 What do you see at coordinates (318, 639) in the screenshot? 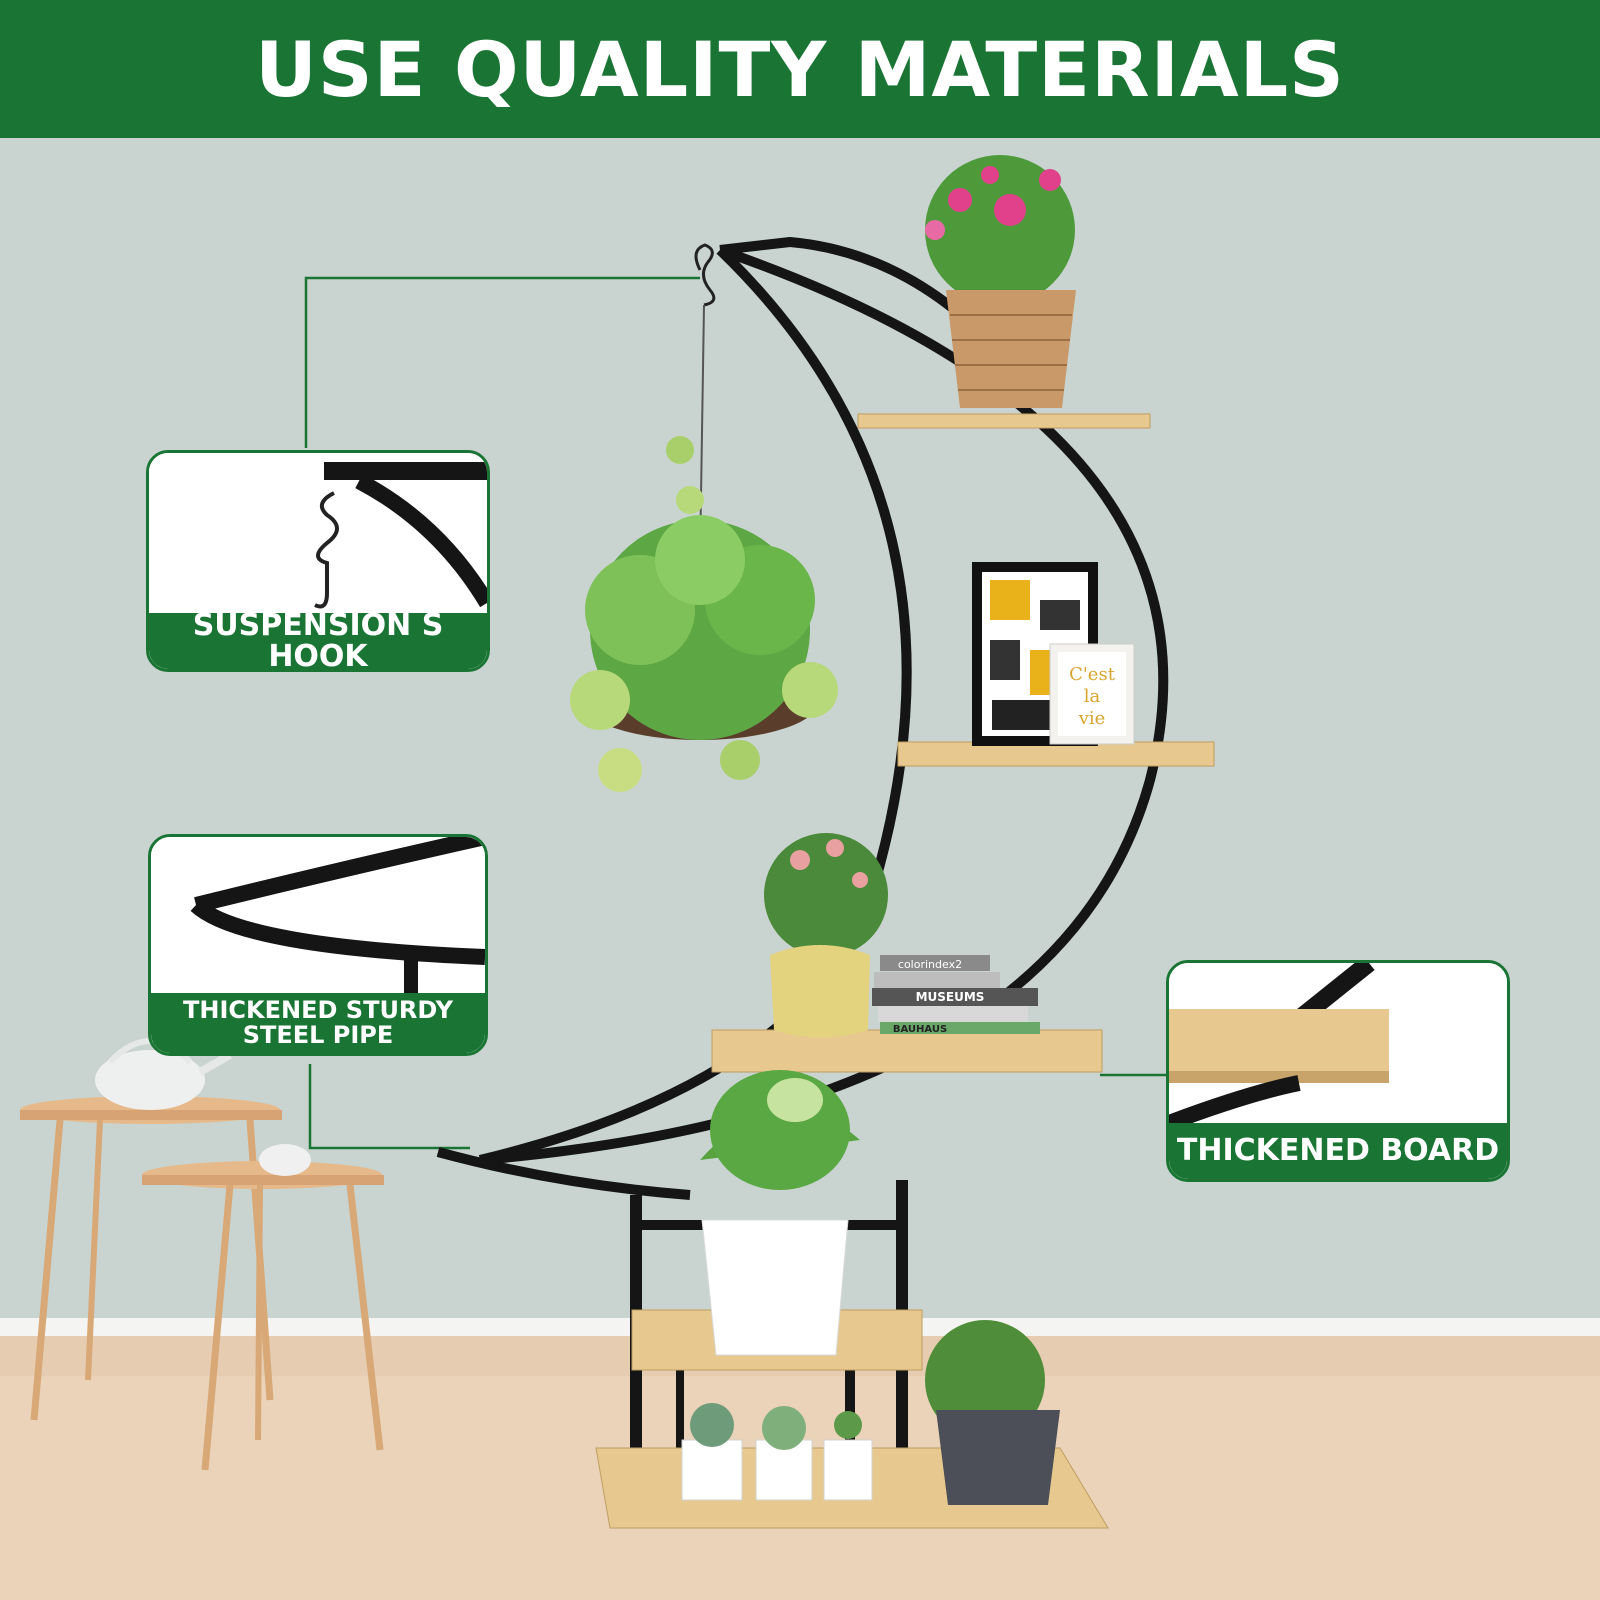
I see `suspension-hook-label: SUSPENSION S HOOK` at bounding box center [318, 639].